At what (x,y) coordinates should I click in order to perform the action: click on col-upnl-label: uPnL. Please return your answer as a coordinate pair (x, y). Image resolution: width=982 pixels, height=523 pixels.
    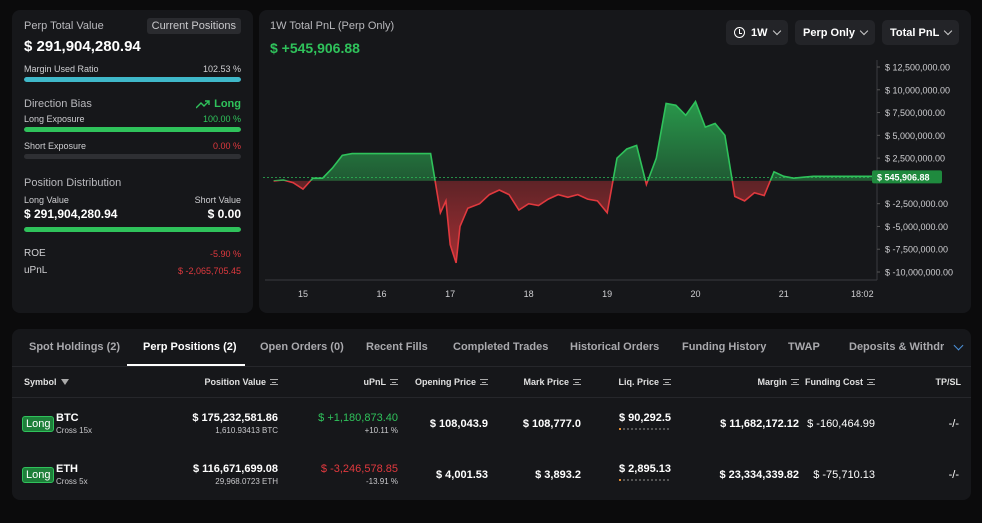
    Looking at the image, I should click on (375, 382).